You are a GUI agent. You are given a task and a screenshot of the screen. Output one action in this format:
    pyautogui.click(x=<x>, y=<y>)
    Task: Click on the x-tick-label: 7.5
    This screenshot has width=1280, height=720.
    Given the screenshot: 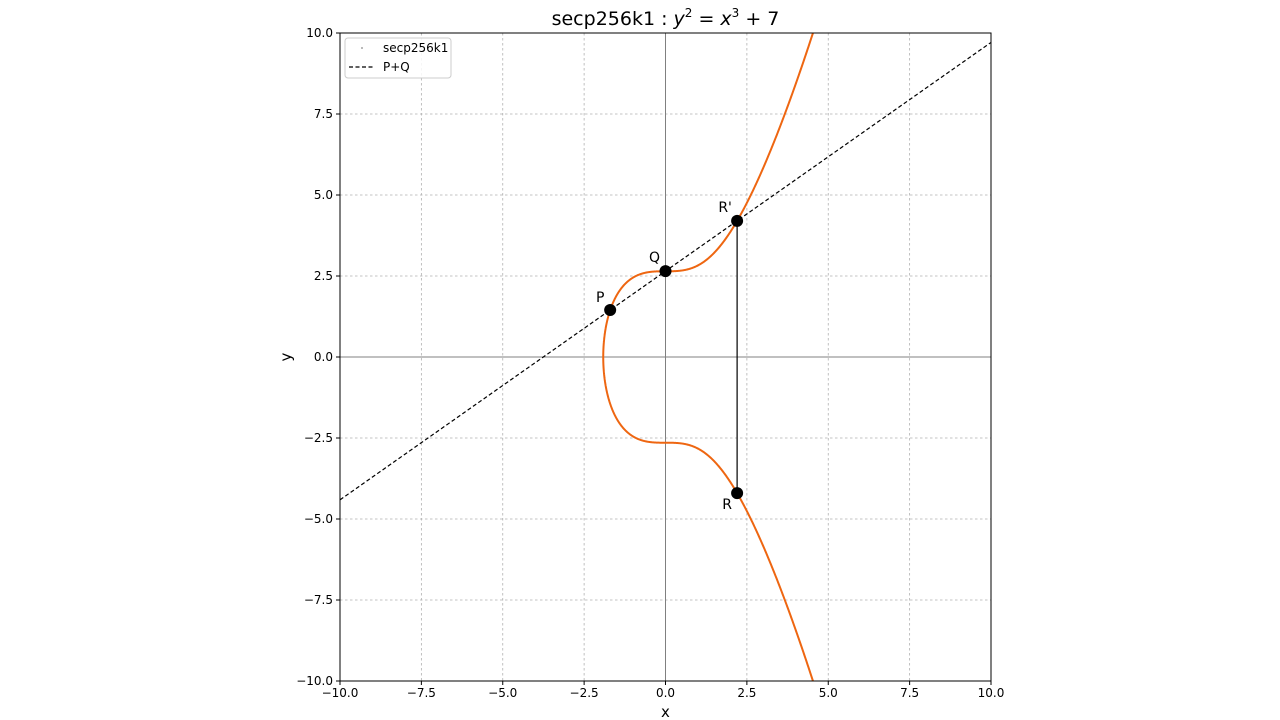 What is the action you would take?
    pyautogui.click(x=909, y=693)
    